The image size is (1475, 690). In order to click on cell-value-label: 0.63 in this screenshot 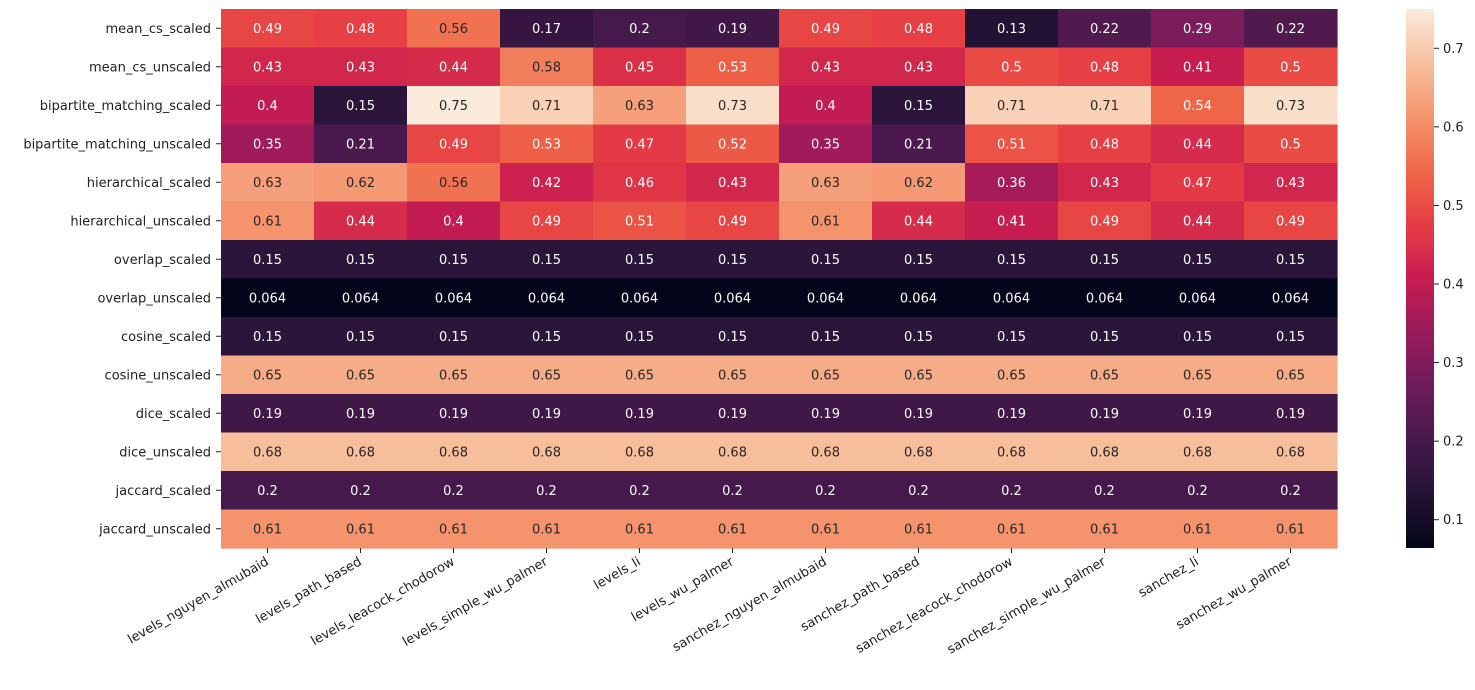, I will do `click(267, 183)`.